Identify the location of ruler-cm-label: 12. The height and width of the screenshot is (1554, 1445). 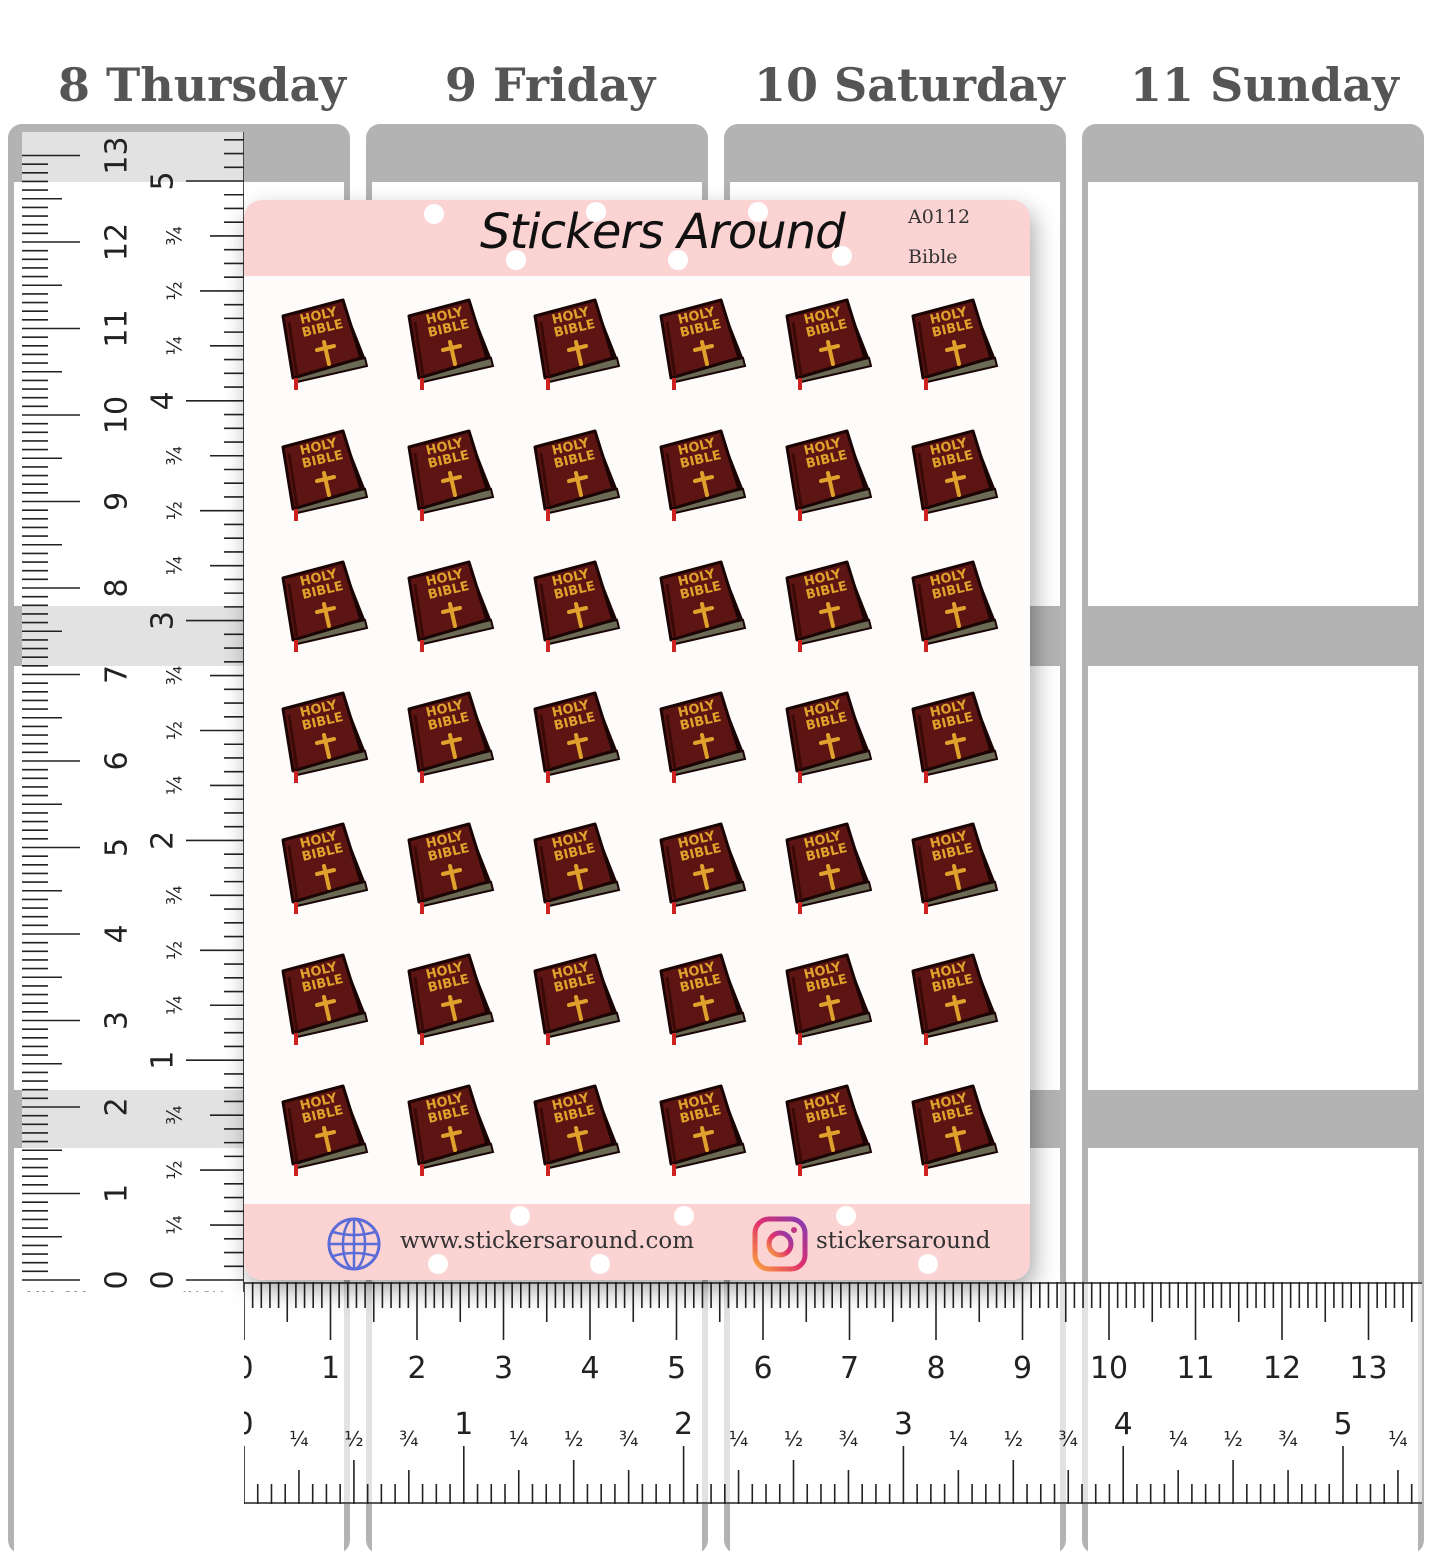
(1282, 1368).